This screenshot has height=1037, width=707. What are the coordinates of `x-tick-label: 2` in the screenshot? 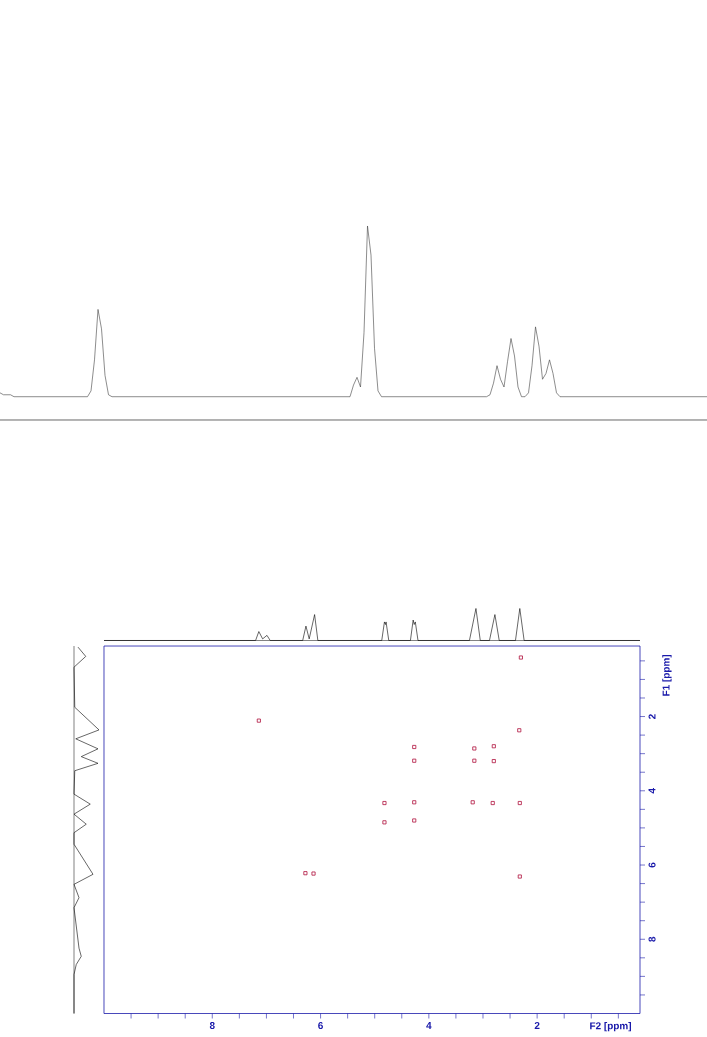 It's located at (537, 1025).